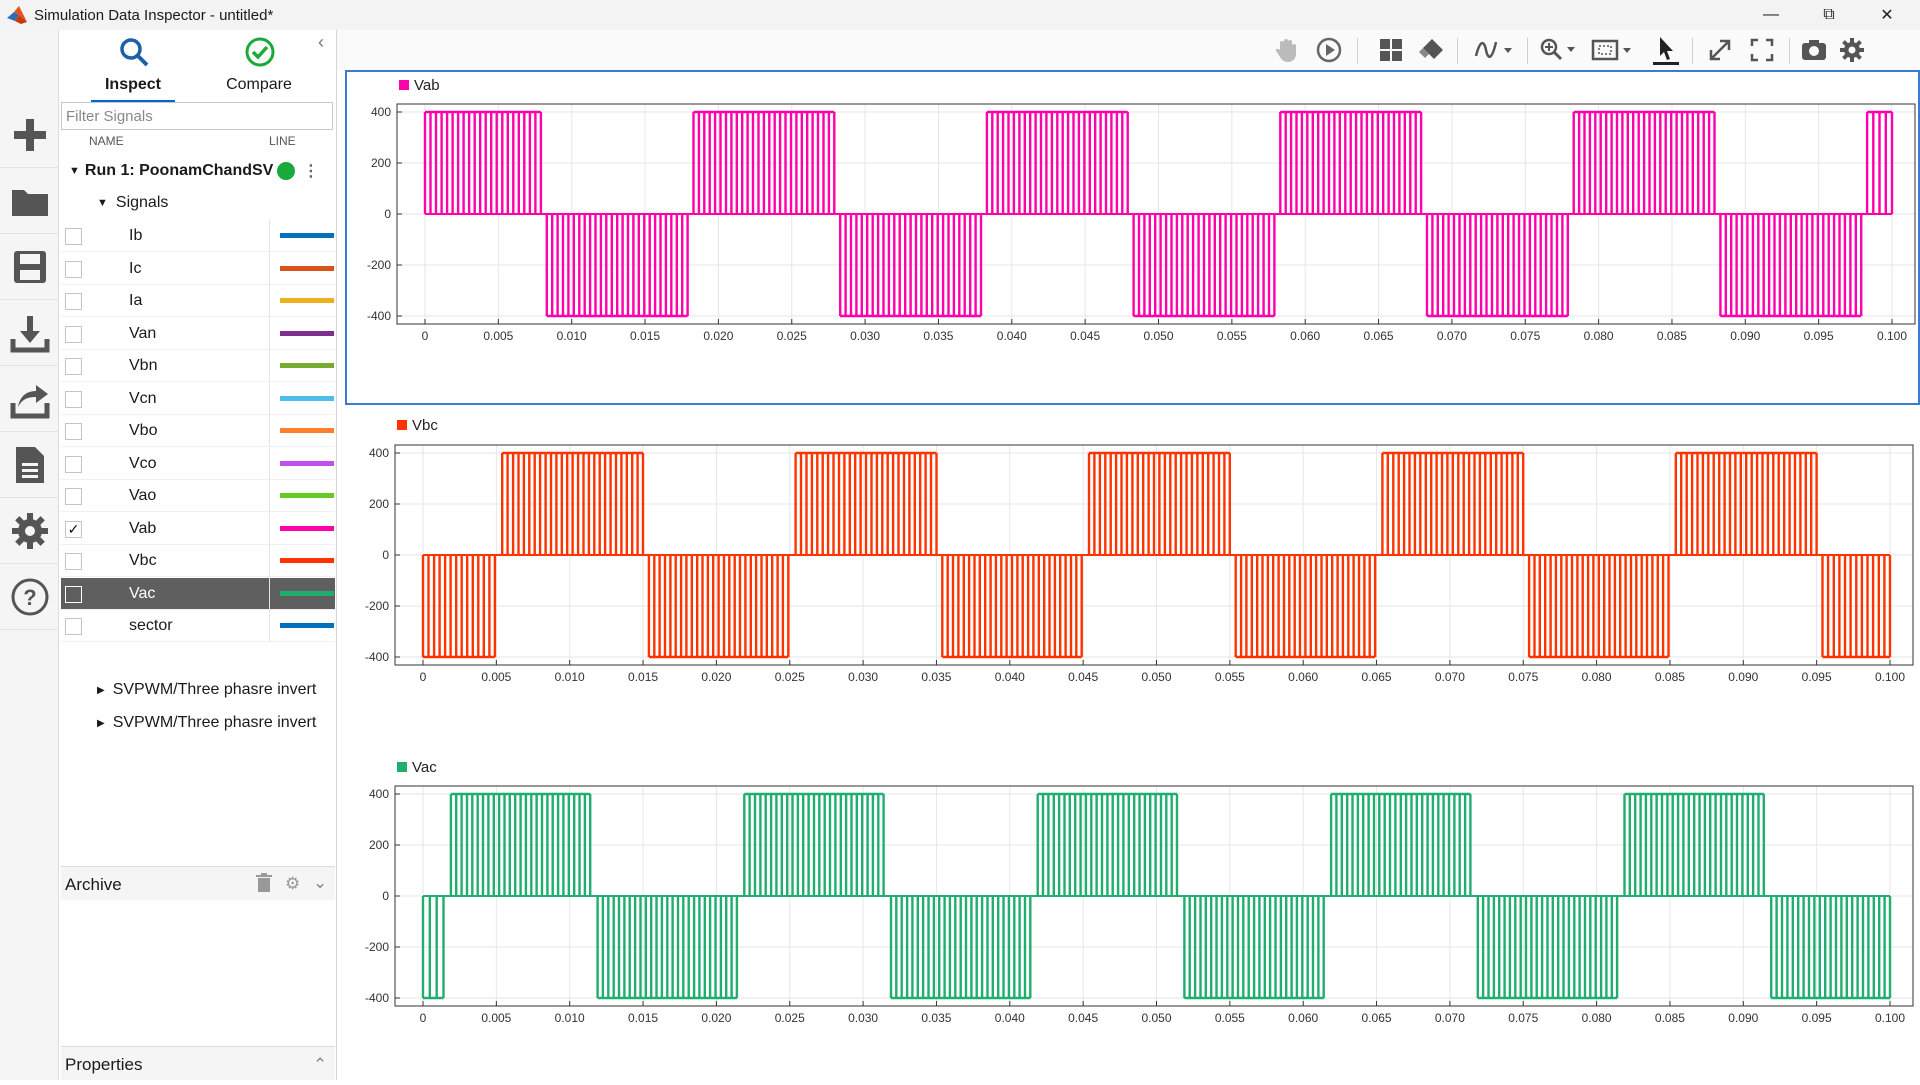 The width and height of the screenshot is (1920, 1085). What do you see at coordinates (1613, 50) in the screenshot?
I see `fit-to-view-icon` at bounding box center [1613, 50].